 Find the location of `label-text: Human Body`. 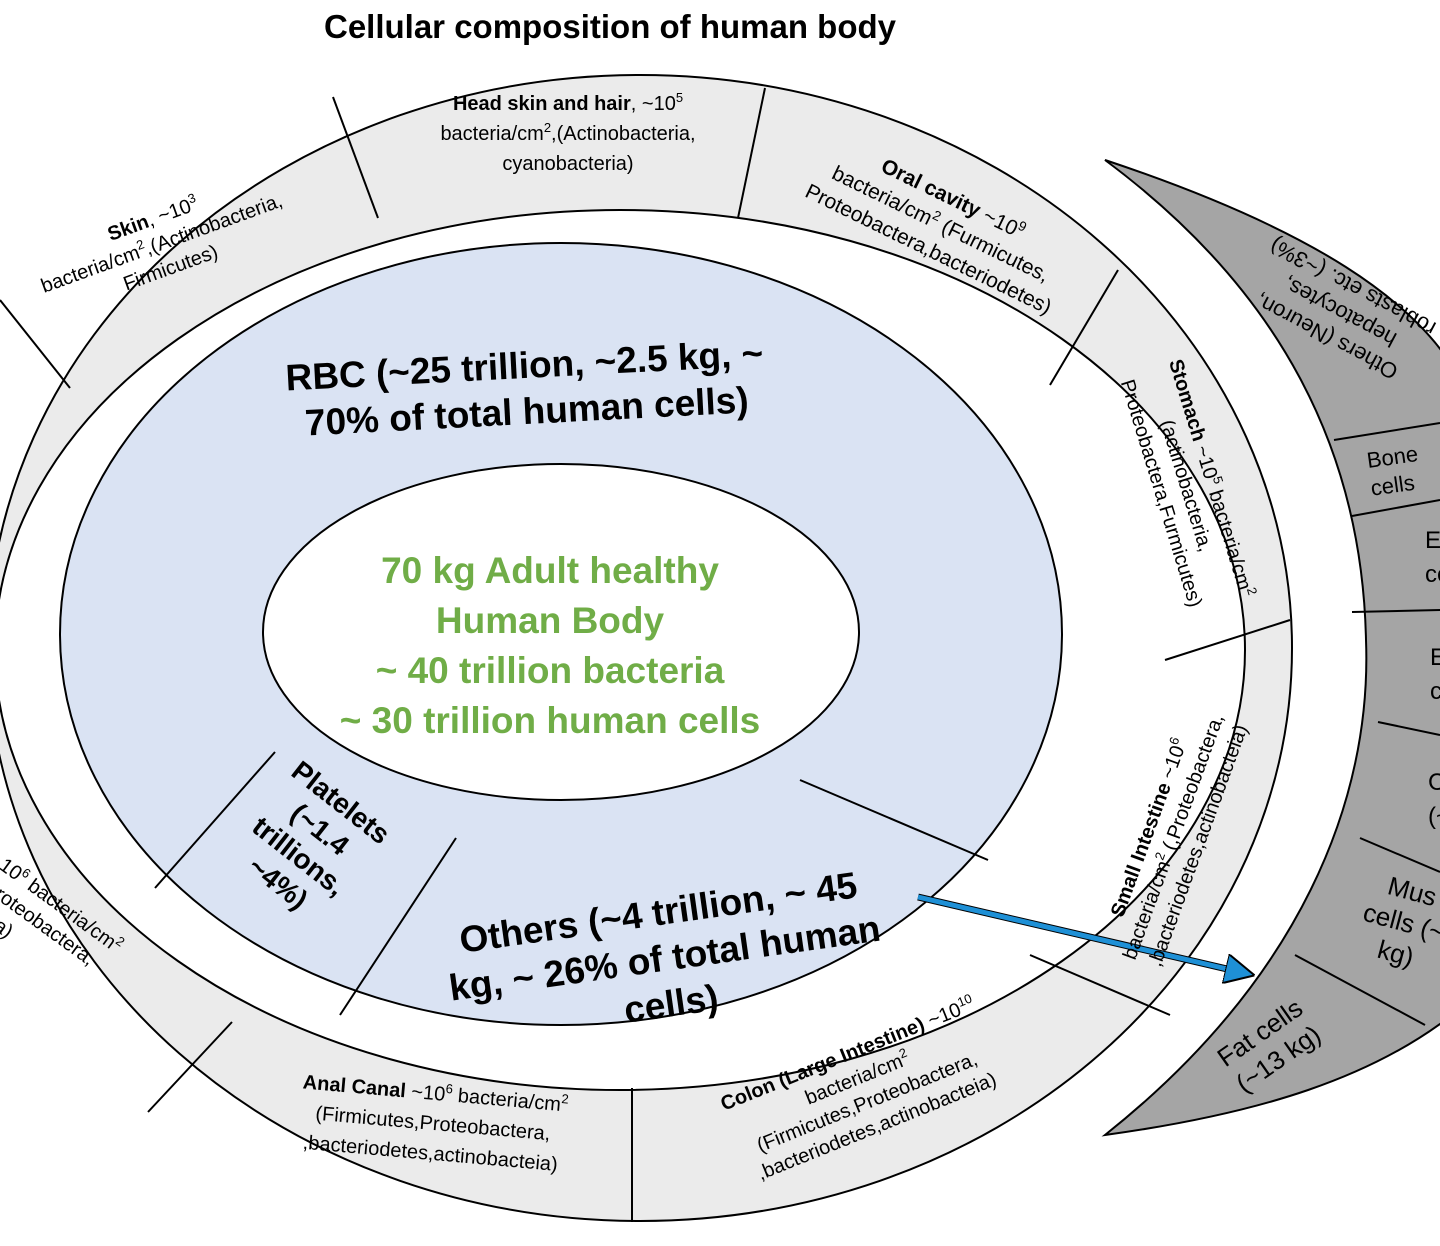

label-text: Human Body is located at coordinates (550, 620).